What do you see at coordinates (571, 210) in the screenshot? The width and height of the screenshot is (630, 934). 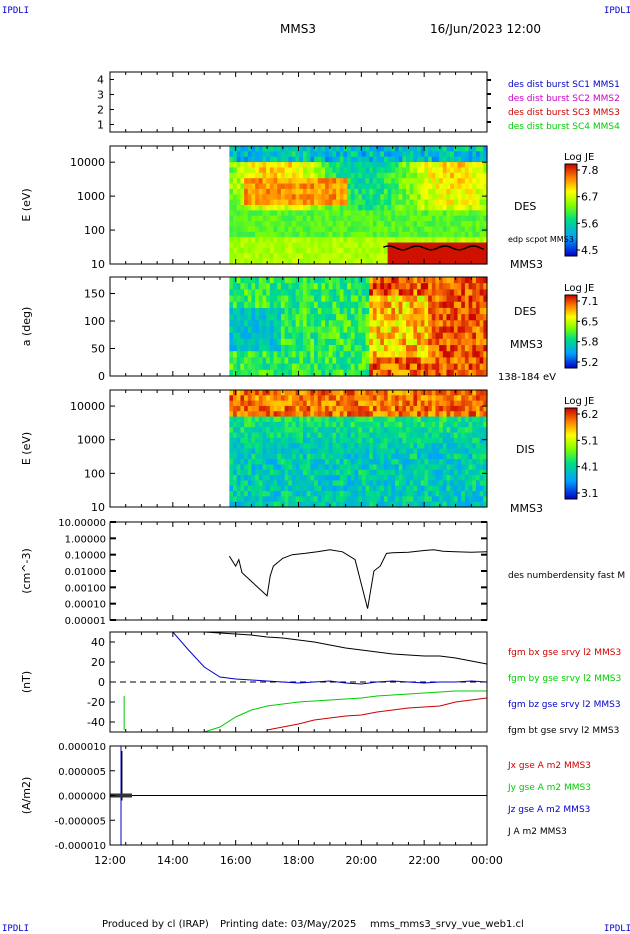 I see `colorbar` at bounding box center [571, 210].